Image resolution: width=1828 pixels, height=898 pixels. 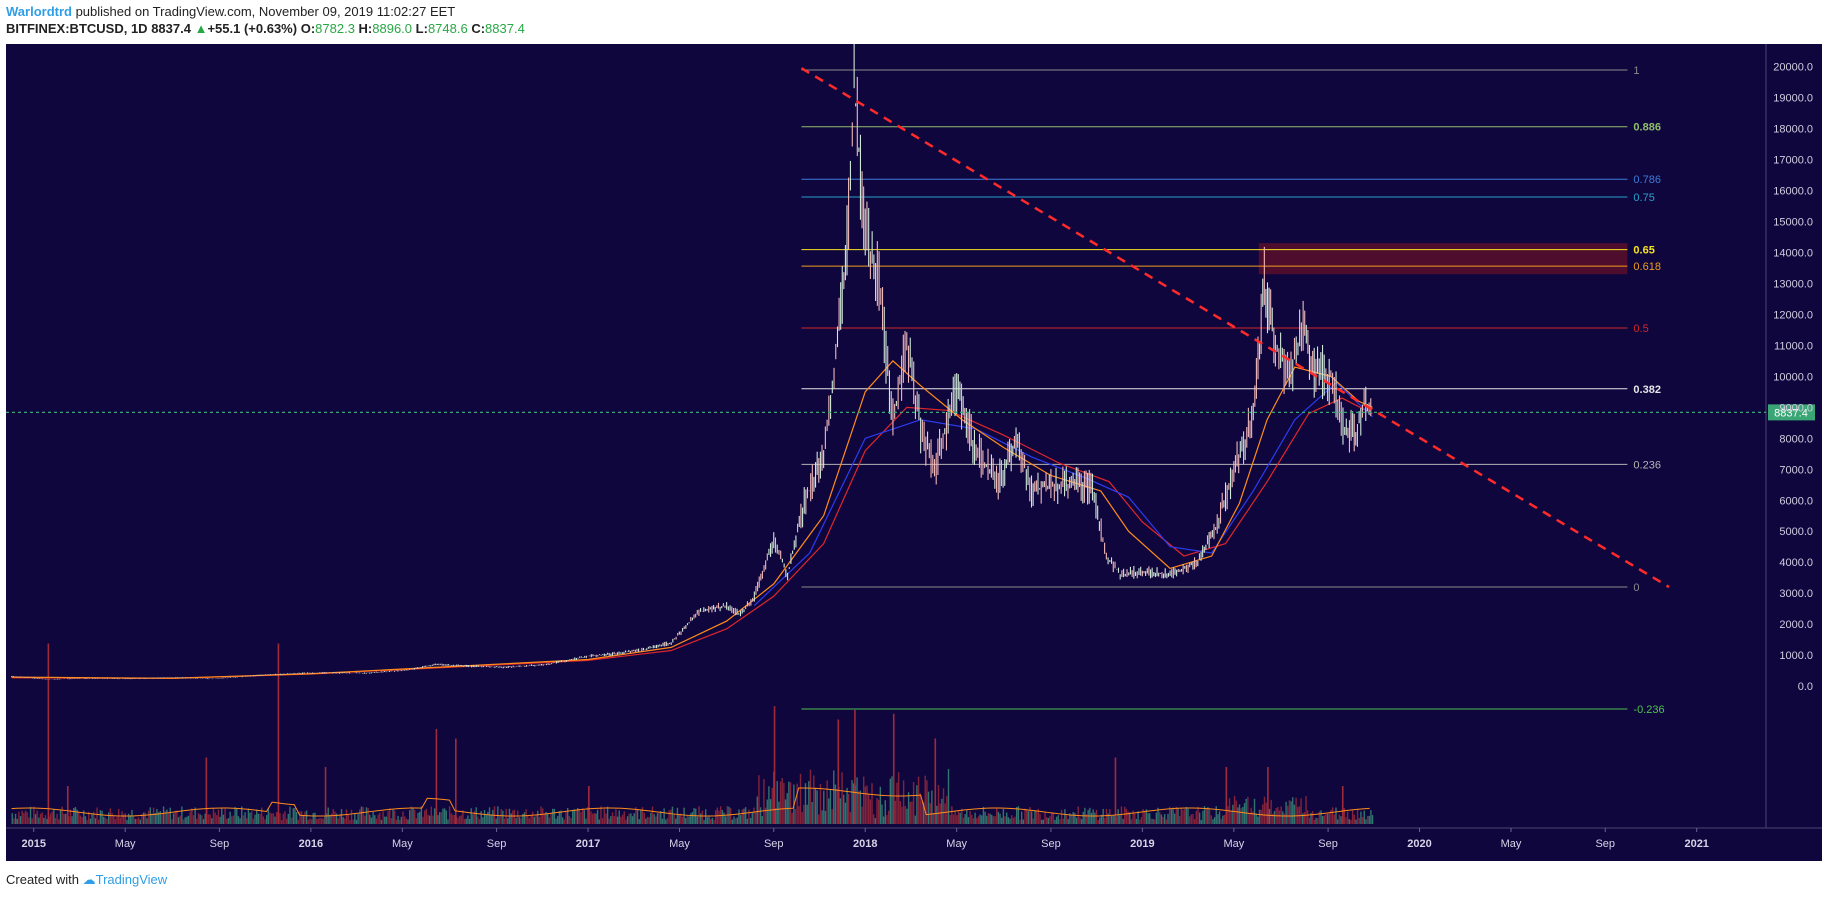 What do you see at coordinates (1791, 412) in the screenshot?
I see `last-price-badge` at bounding box center [1791, 412].